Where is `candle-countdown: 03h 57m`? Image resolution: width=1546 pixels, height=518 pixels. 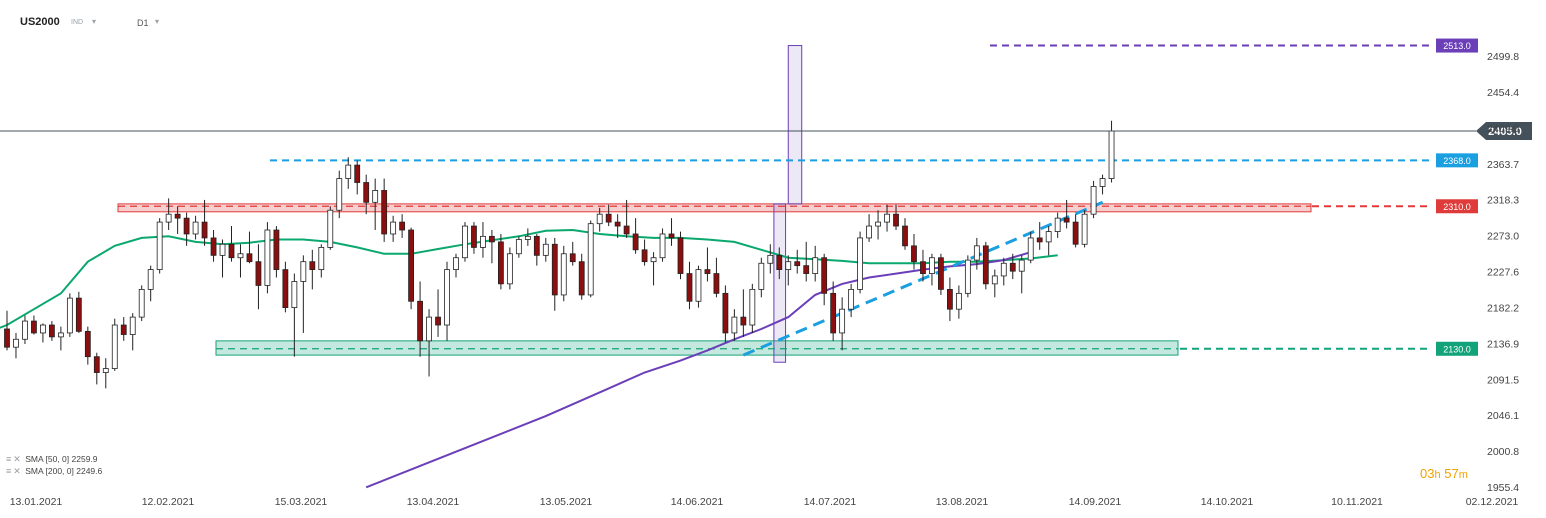 candle-countdown: 03h 57m is located at coordinates (1444, 473).